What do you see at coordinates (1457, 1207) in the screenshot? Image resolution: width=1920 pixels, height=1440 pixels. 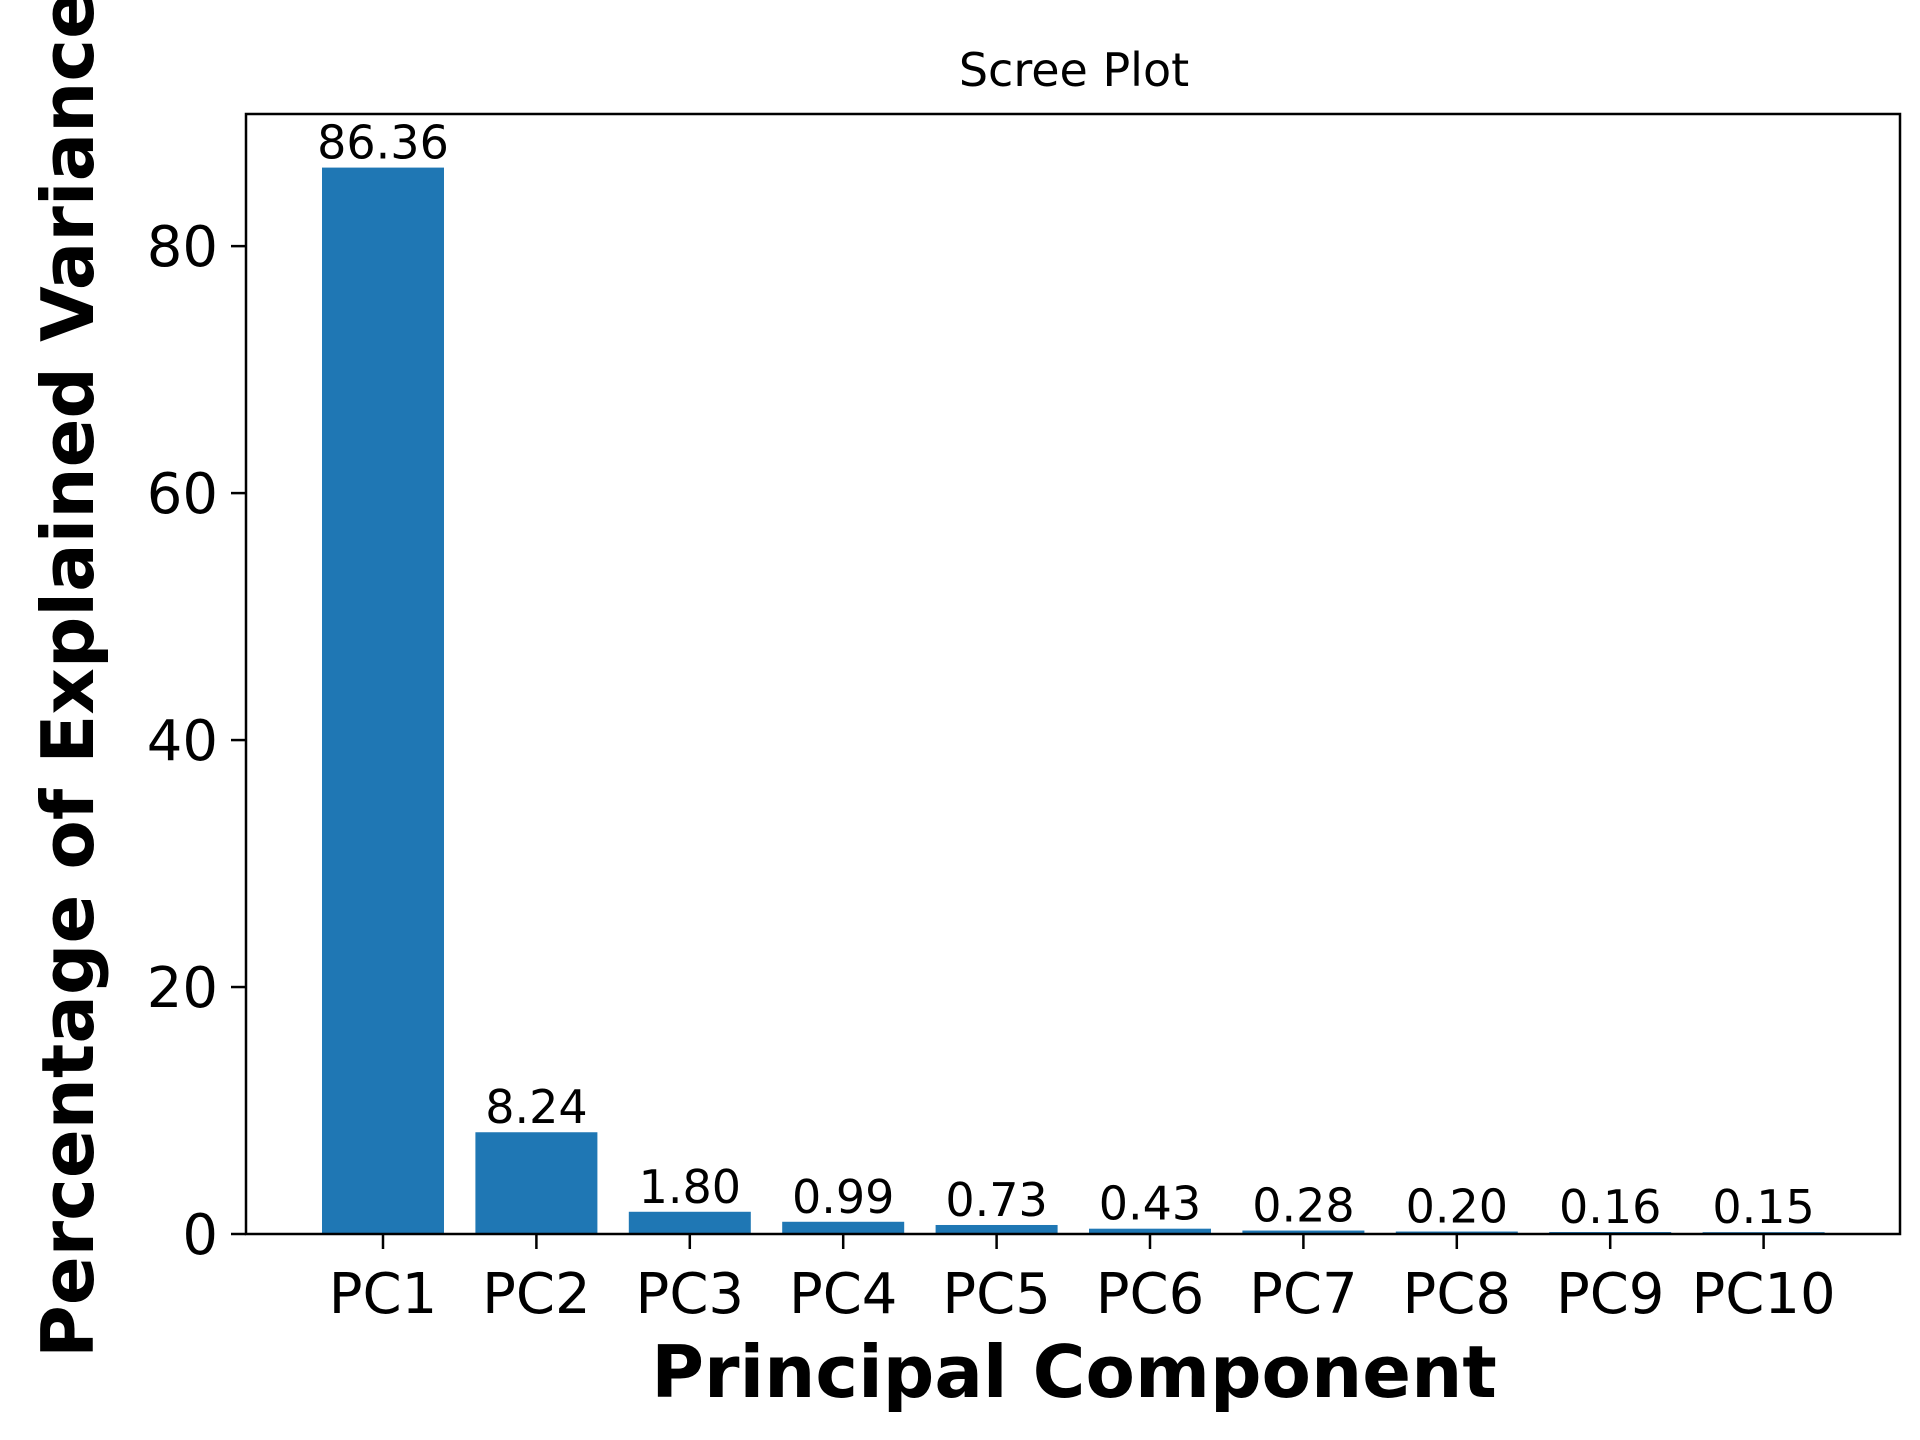 I see `data-label-pc8: 0.20` at bounding box center [1457, 1207].